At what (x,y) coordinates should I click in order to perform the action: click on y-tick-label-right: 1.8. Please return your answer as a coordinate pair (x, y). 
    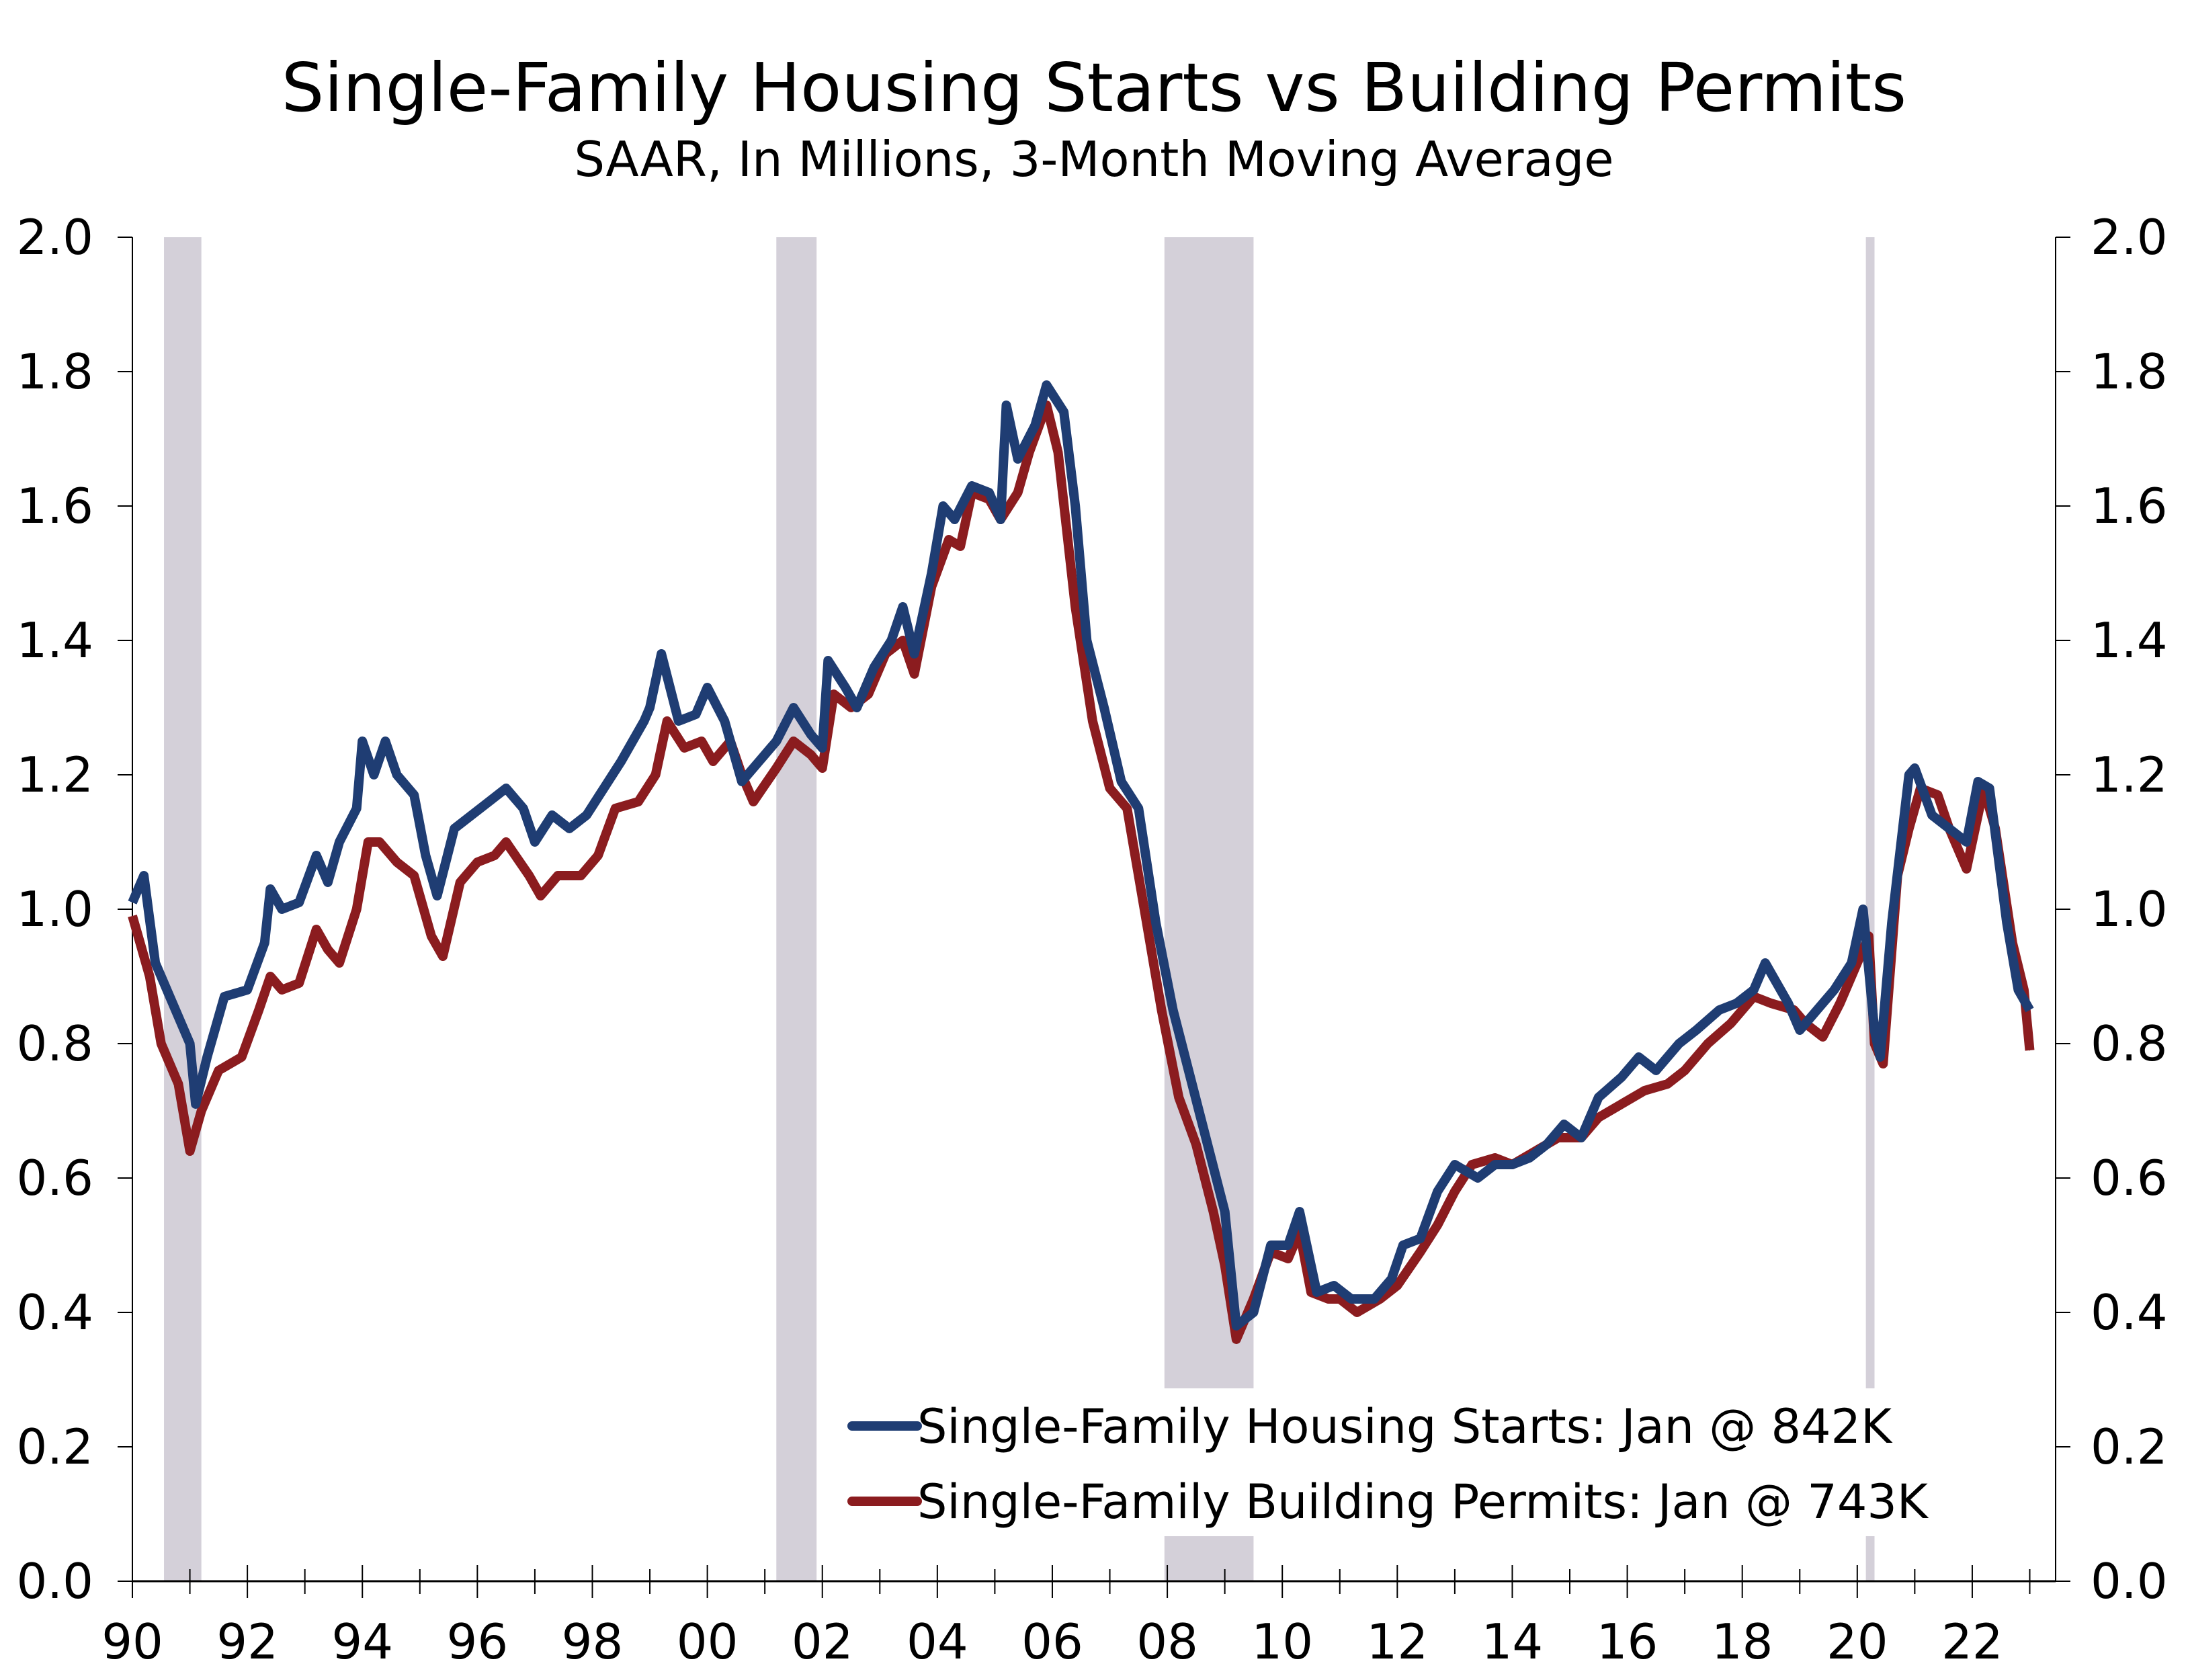
    Looking at the image, I should click on (2129, 372).